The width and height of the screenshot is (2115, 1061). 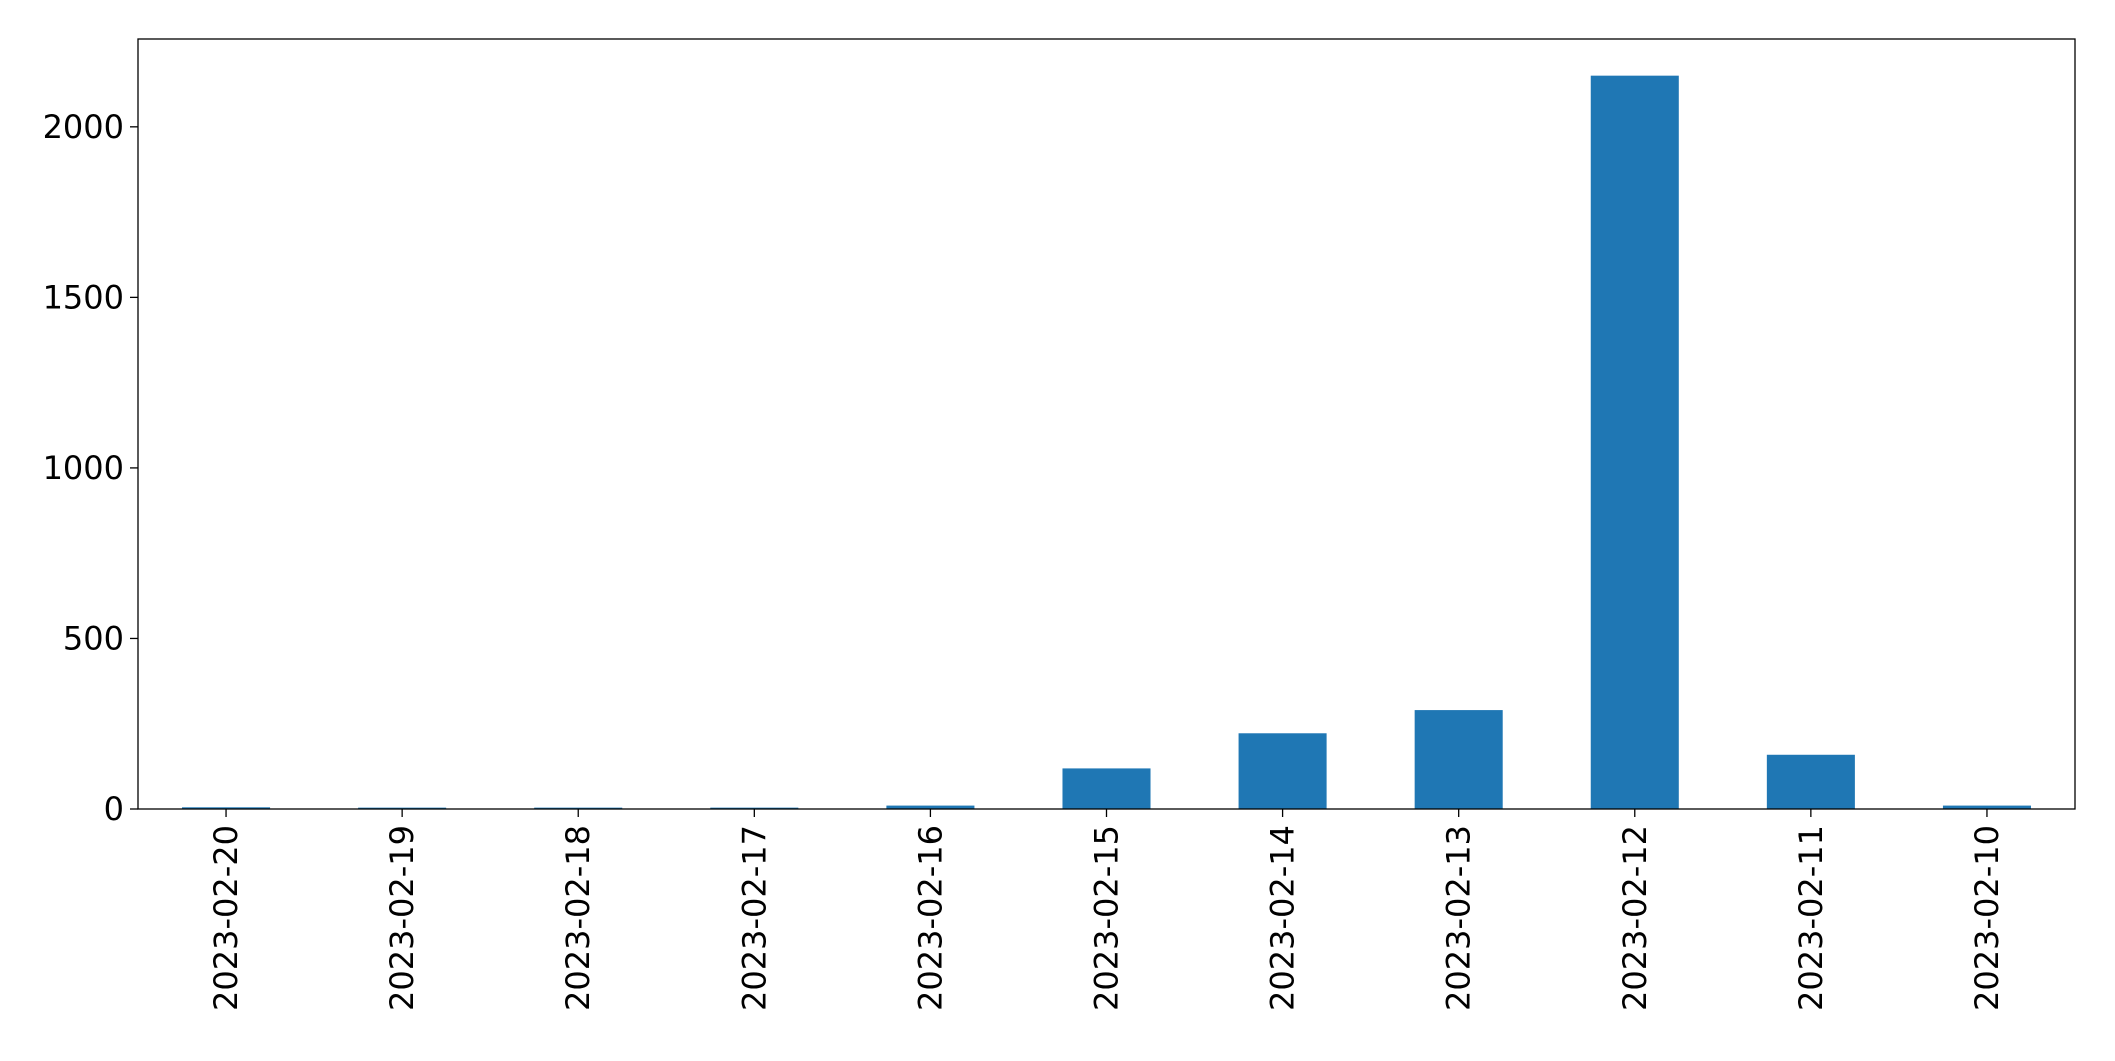 What do you see at coordinates (930, 918) in the screenshot?
I see `x-tick-label: 2023-02-16` at bounding box center [930, 918].